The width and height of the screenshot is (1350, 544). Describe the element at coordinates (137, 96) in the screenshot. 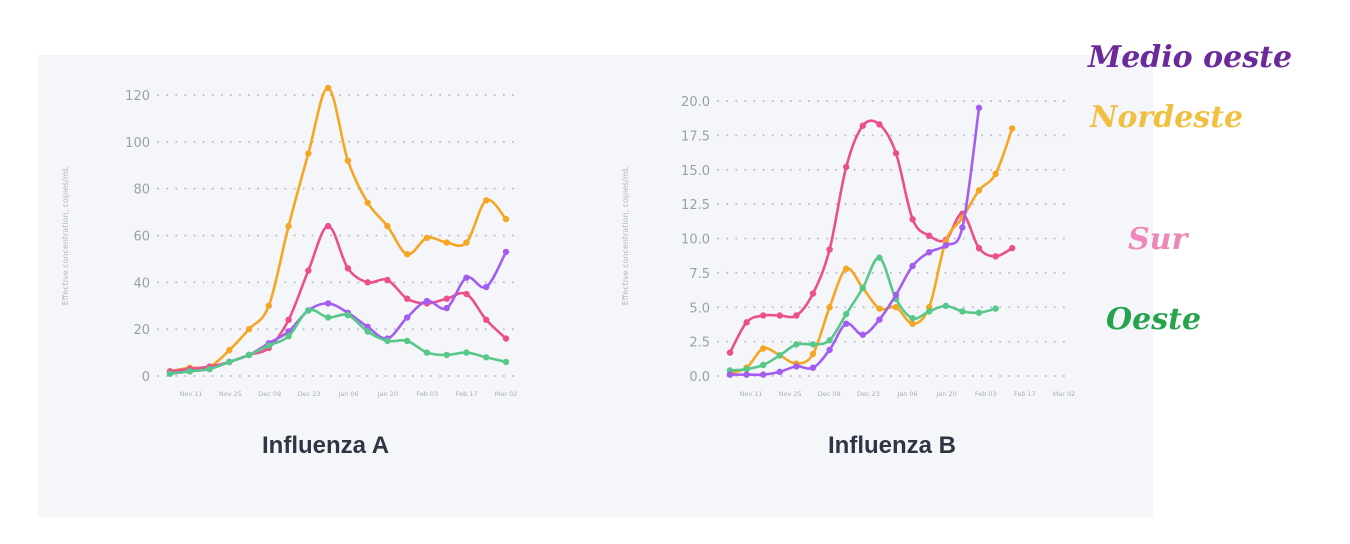

I see `y-tick-label: 120` at that location.